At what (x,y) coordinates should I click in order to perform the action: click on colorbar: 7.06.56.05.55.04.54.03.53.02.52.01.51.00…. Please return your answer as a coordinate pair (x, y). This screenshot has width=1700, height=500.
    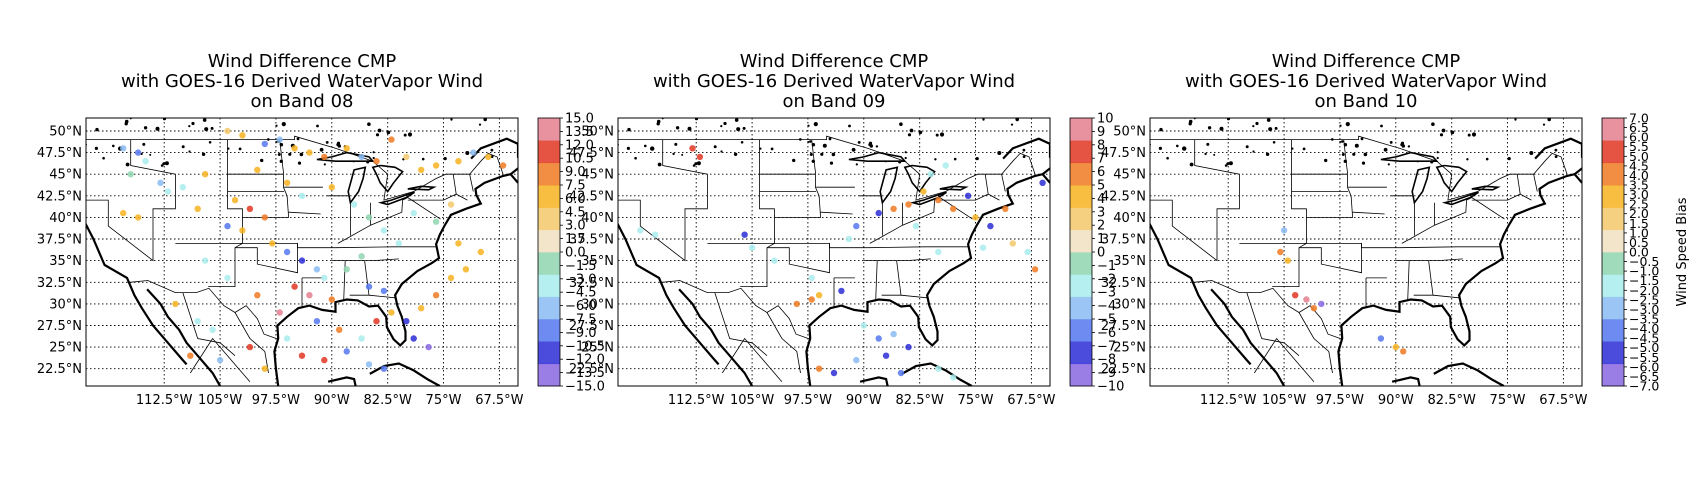
    Looking at the image, I should click on (1630, 252).